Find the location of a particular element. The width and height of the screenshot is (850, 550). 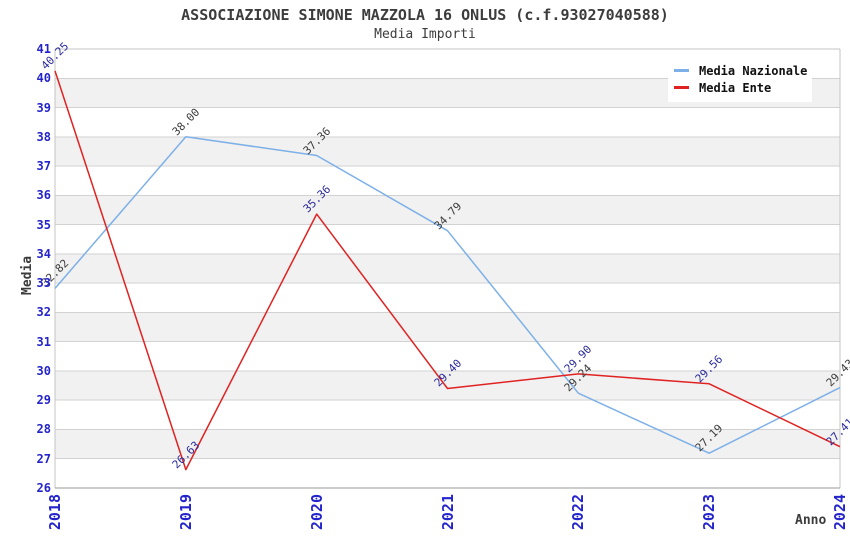

y-tick-label: 30 is located at coordinates (43, 370).